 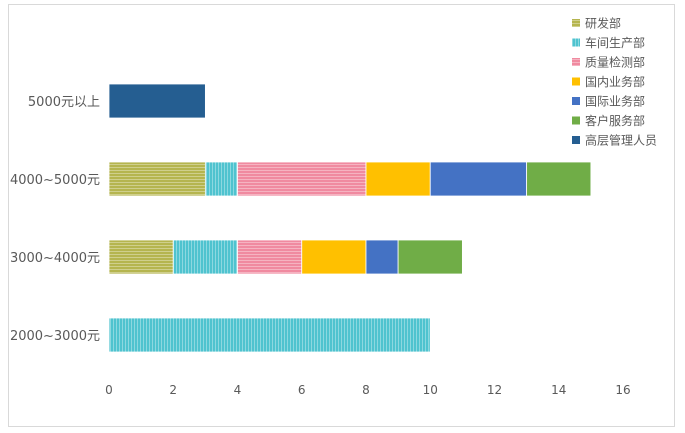 I want to click on x-tick-label: 12, so click(x=494, y=390).